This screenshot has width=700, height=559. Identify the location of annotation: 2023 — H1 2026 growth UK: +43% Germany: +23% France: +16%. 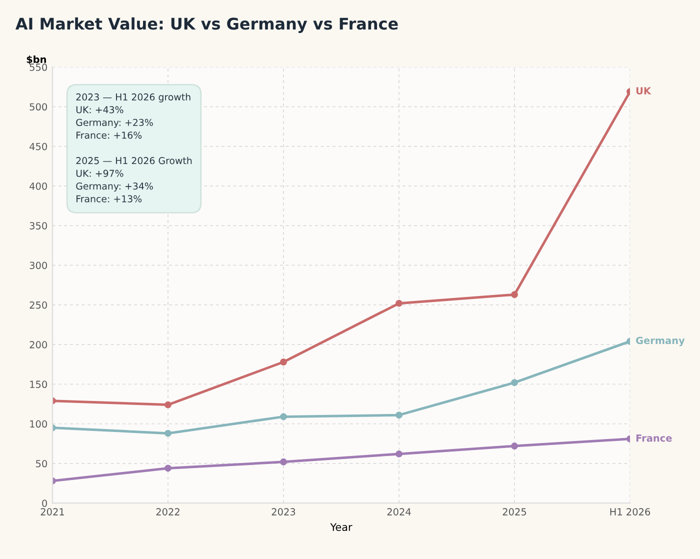
(133, 116).